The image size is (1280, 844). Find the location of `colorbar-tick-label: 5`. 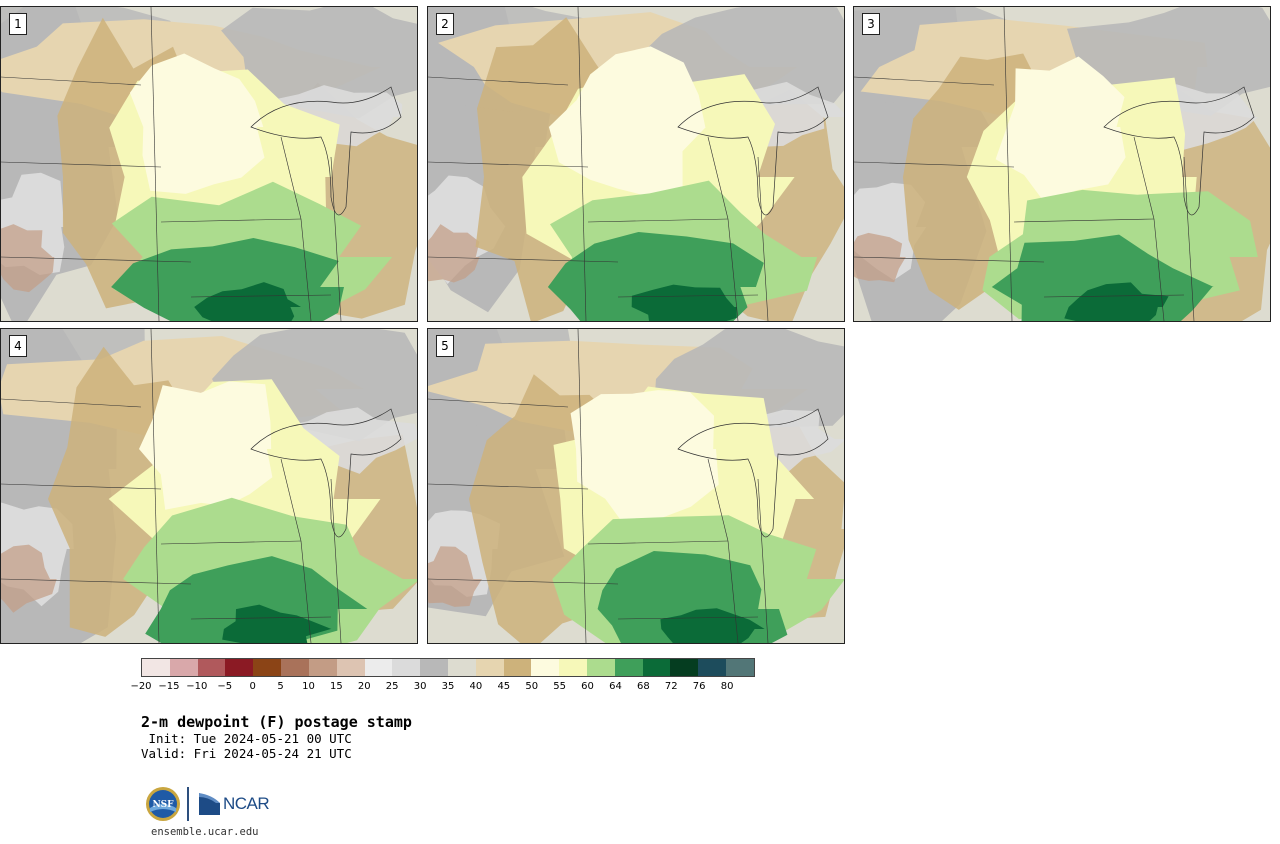

colorbar-tick-label: 5 is located at coordinates (280, 686).